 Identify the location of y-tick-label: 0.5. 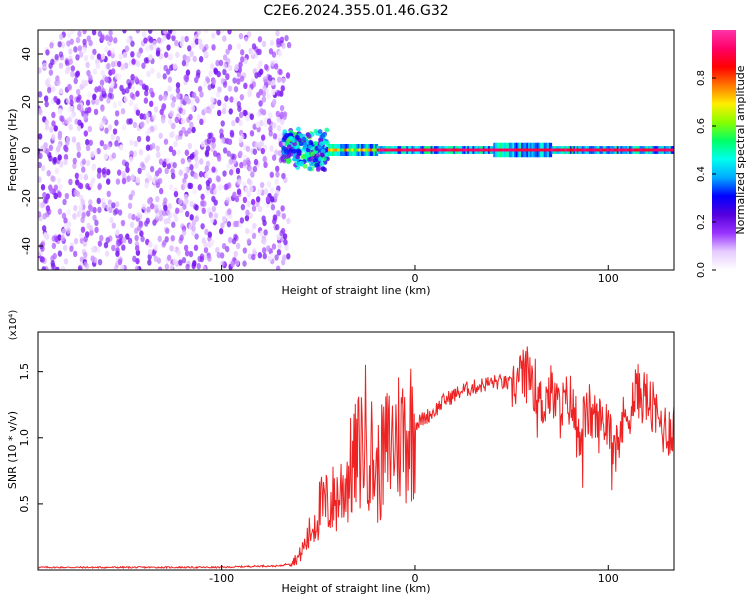
(24, 504).